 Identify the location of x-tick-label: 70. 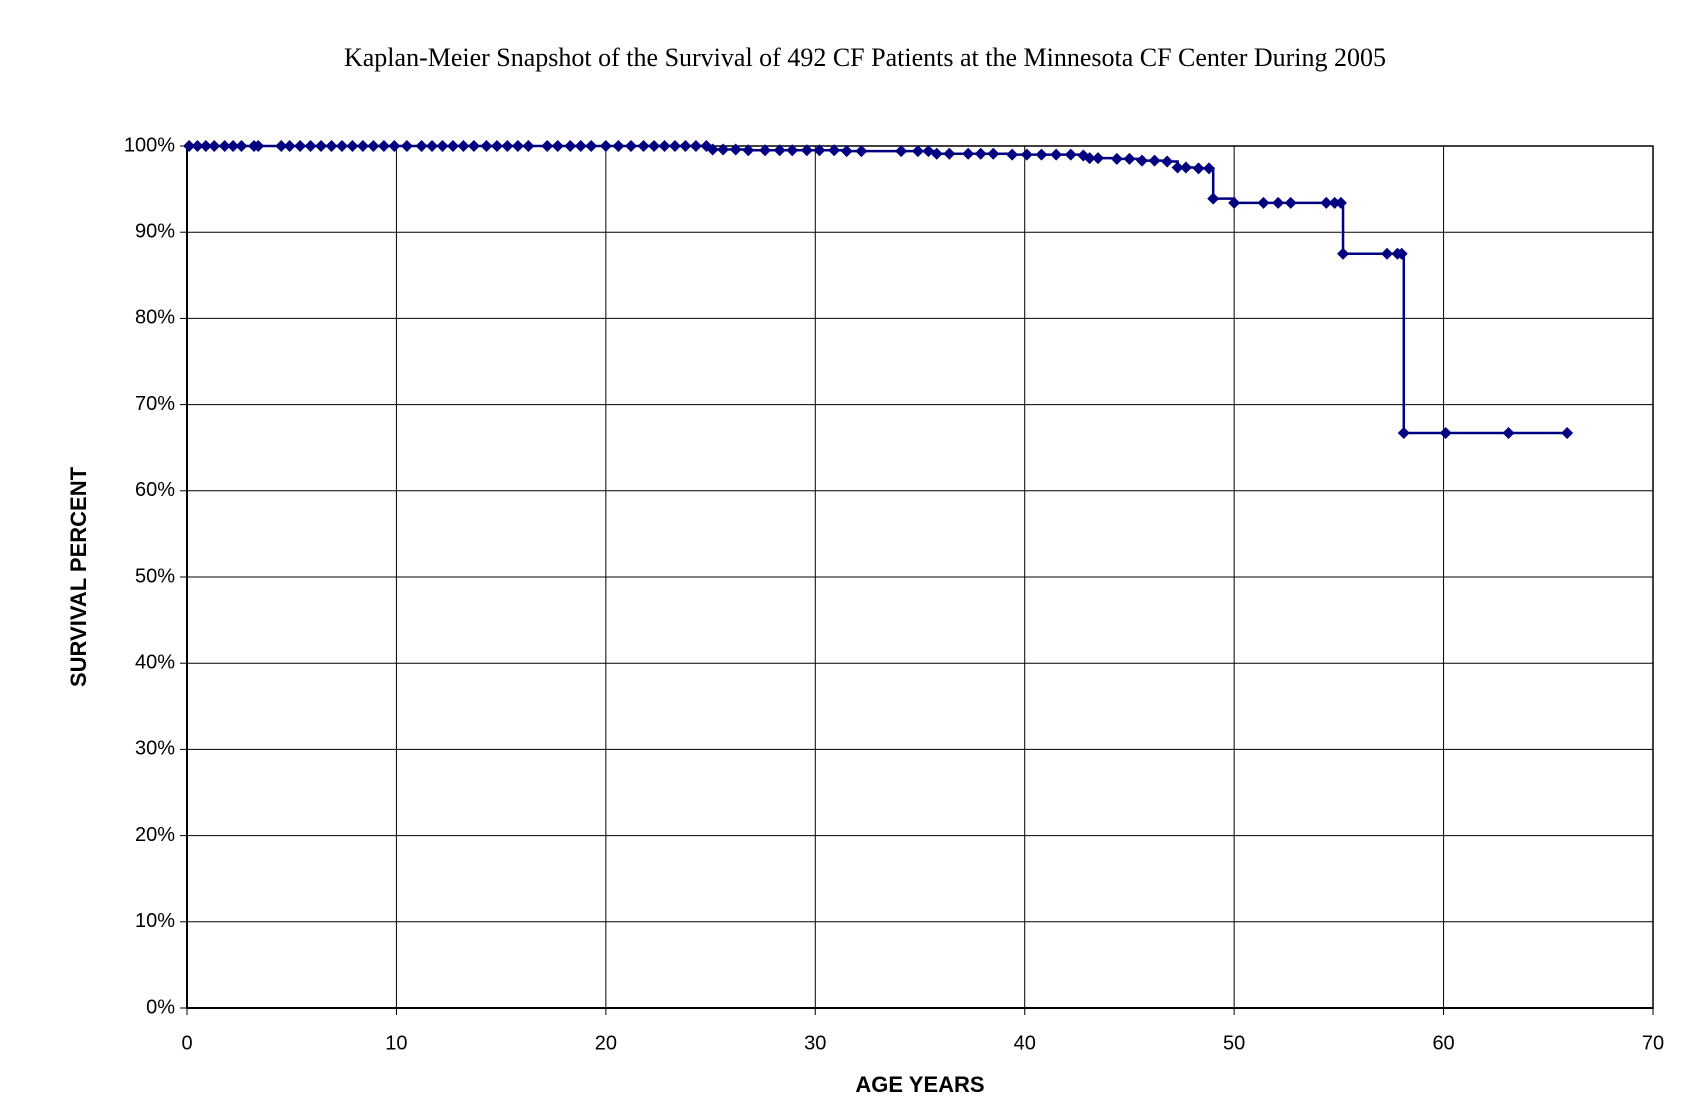
(1653, 1043).